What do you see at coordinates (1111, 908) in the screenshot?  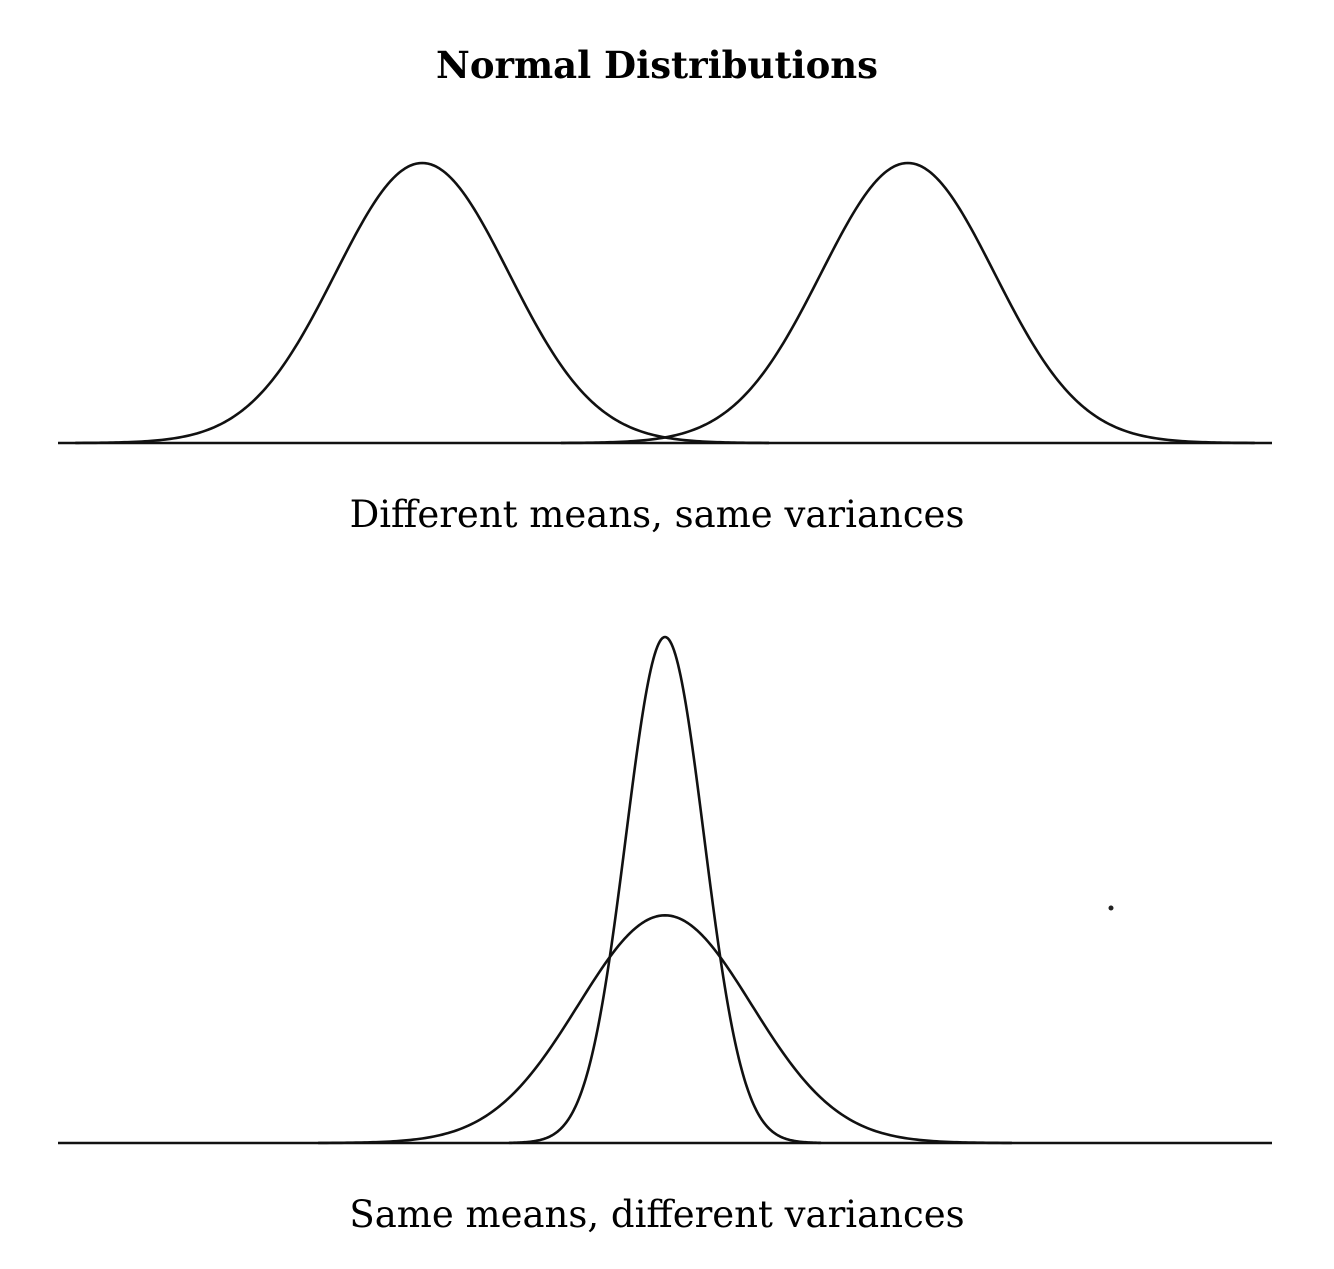 I see `stray-dot` at bounding box center [1111, 908].